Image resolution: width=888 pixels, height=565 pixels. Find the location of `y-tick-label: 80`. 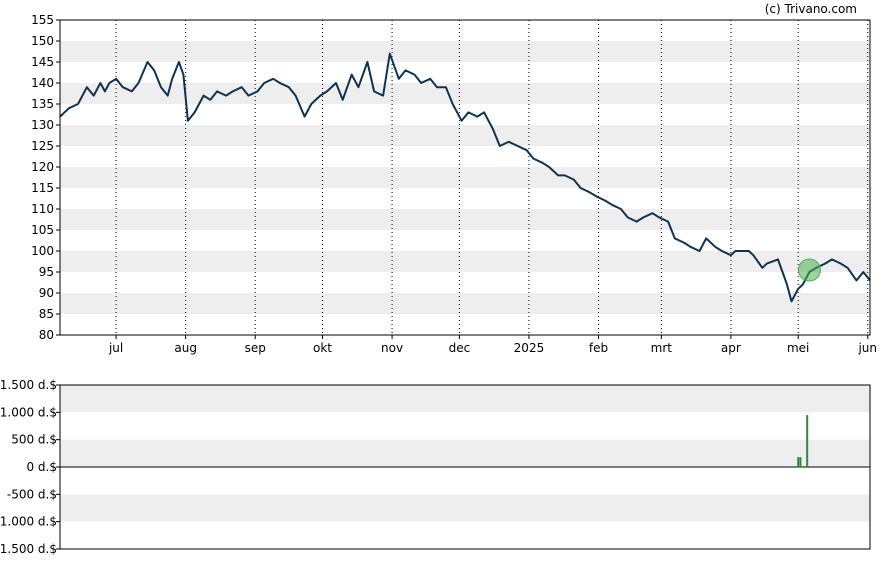

y-tick-label: 80 is located at coordinates (46, 335).